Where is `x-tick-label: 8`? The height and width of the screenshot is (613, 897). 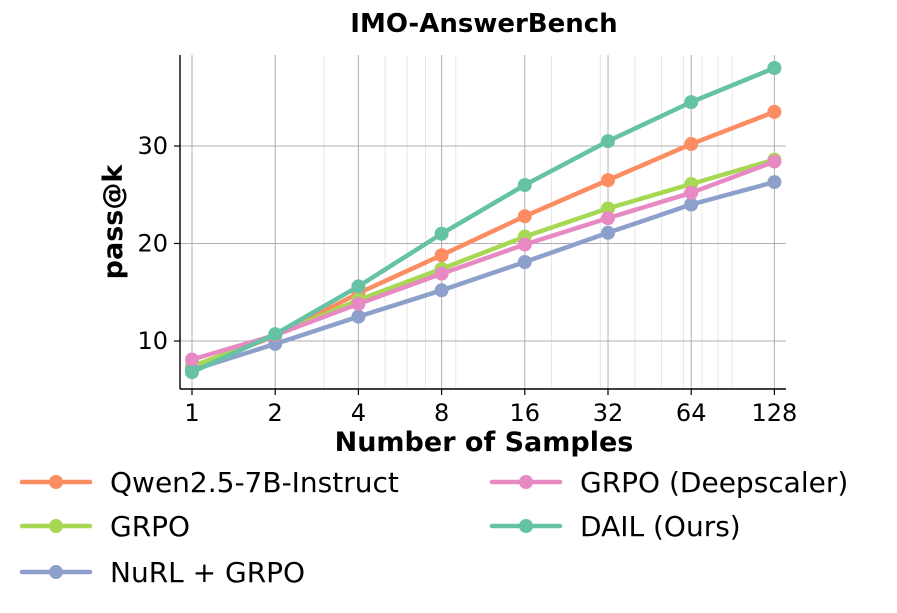
x-tick-label: 8 is located at coordinates (441, 413).